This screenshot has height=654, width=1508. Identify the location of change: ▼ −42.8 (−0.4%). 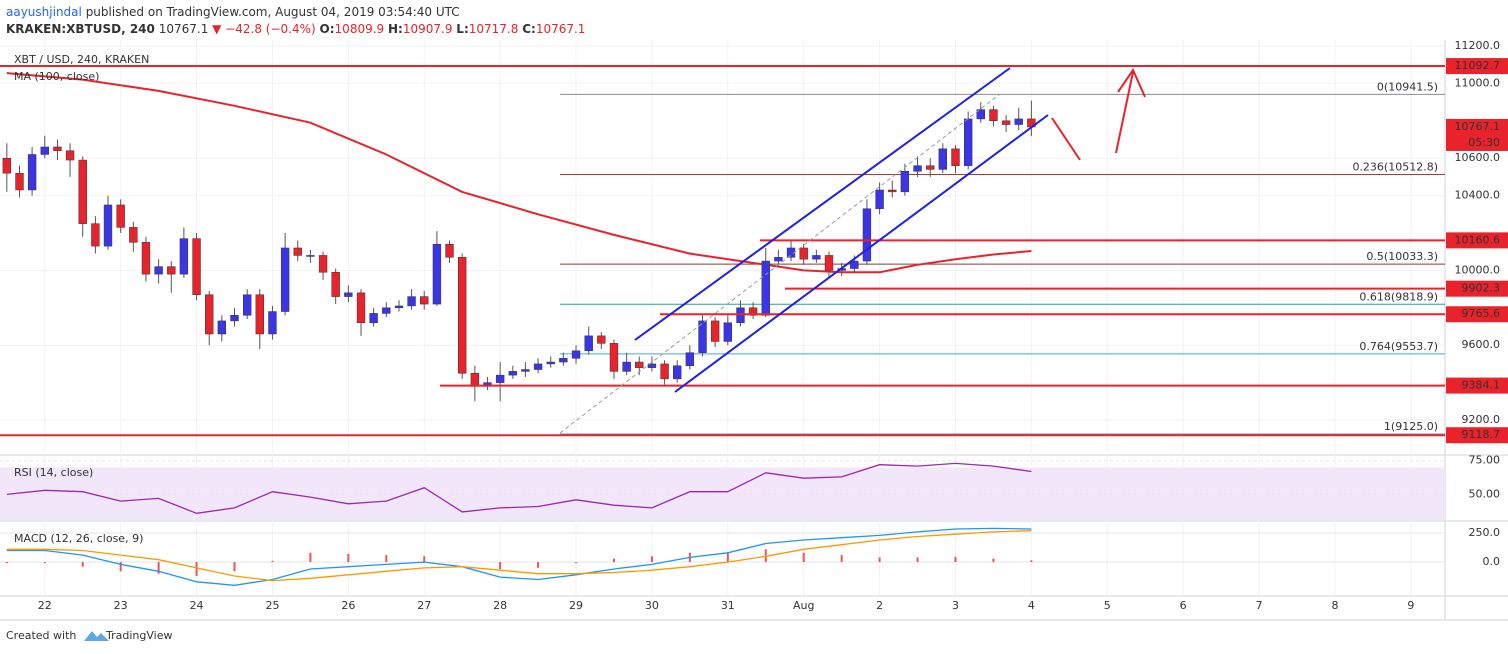
(264, 29).